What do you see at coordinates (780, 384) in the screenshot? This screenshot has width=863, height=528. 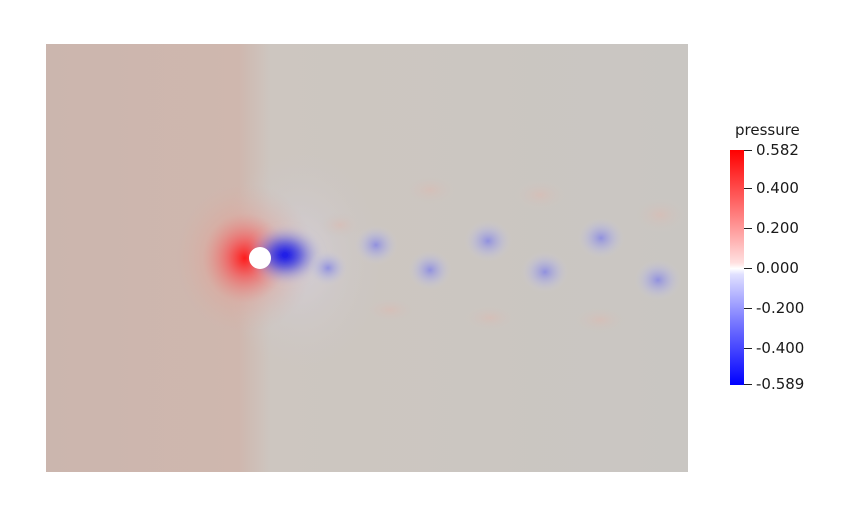 I see `legend-label-min: -0.589` at bounding box center [780, 384].